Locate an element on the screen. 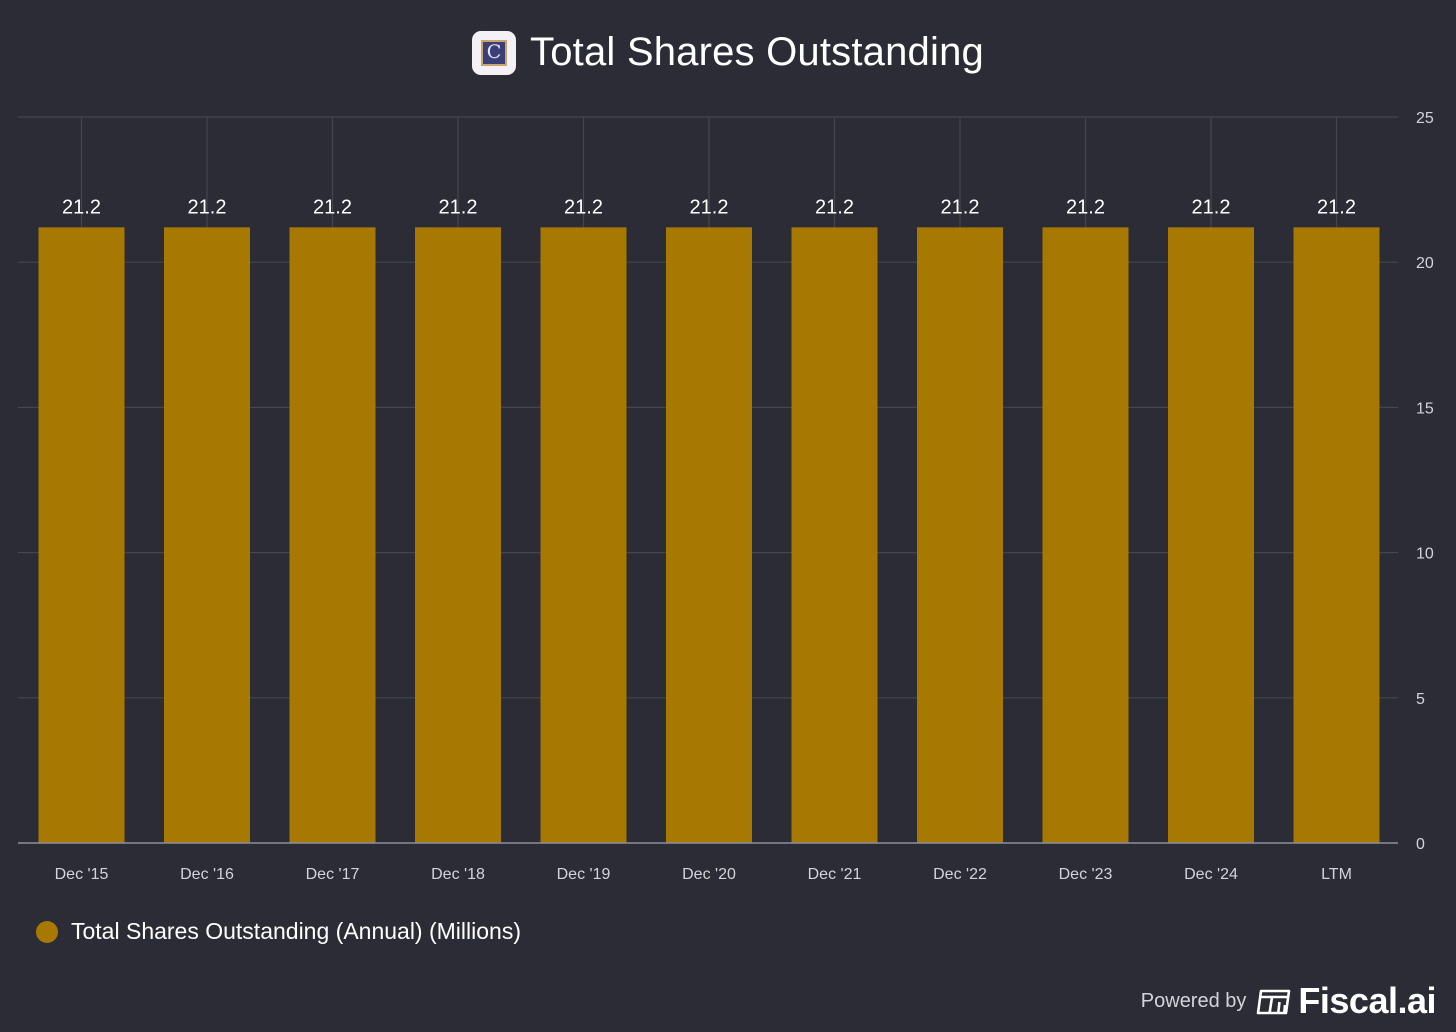  chart-header: C Total Shares Outstanding is located at coordinates (728, 52).